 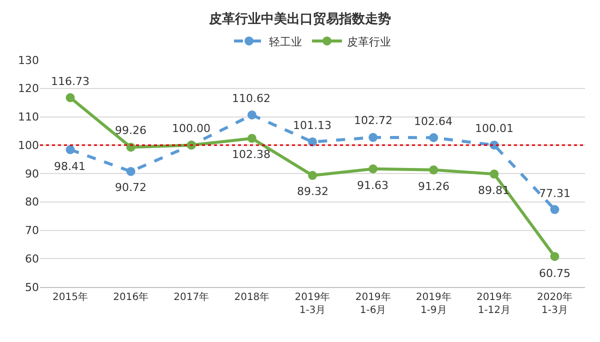 I want to click on y-tick-label: 130, so click(x=28, y=60).